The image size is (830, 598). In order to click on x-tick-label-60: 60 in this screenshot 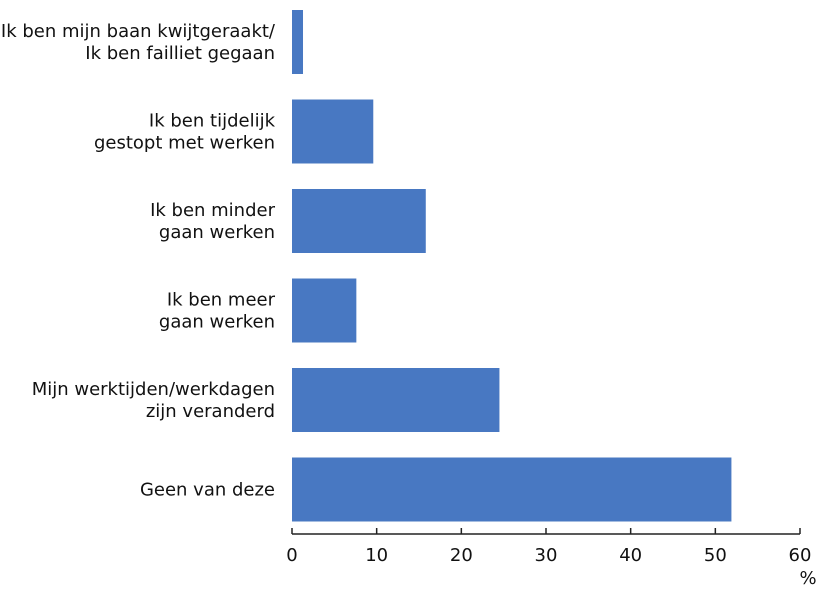, I will do `click(800, 555)`.